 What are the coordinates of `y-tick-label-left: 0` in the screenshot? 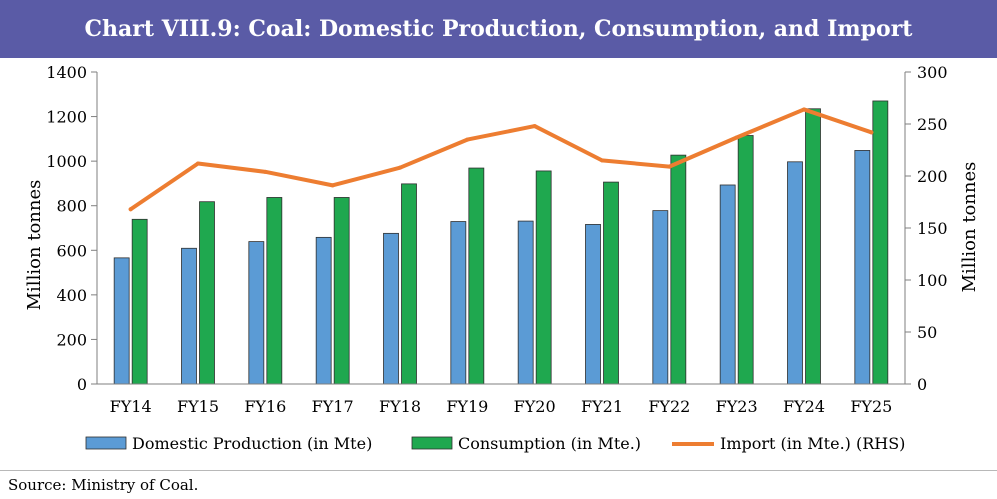 It's located at (82, 384).